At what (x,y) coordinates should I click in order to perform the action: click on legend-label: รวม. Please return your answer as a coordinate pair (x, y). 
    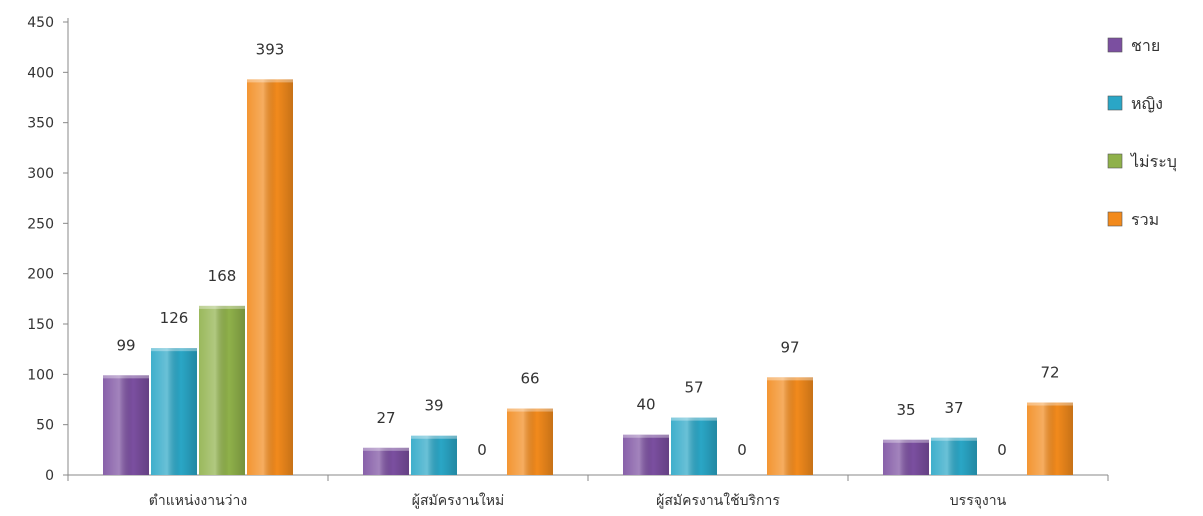
    Looking at the image, I should click on (1145, 219).